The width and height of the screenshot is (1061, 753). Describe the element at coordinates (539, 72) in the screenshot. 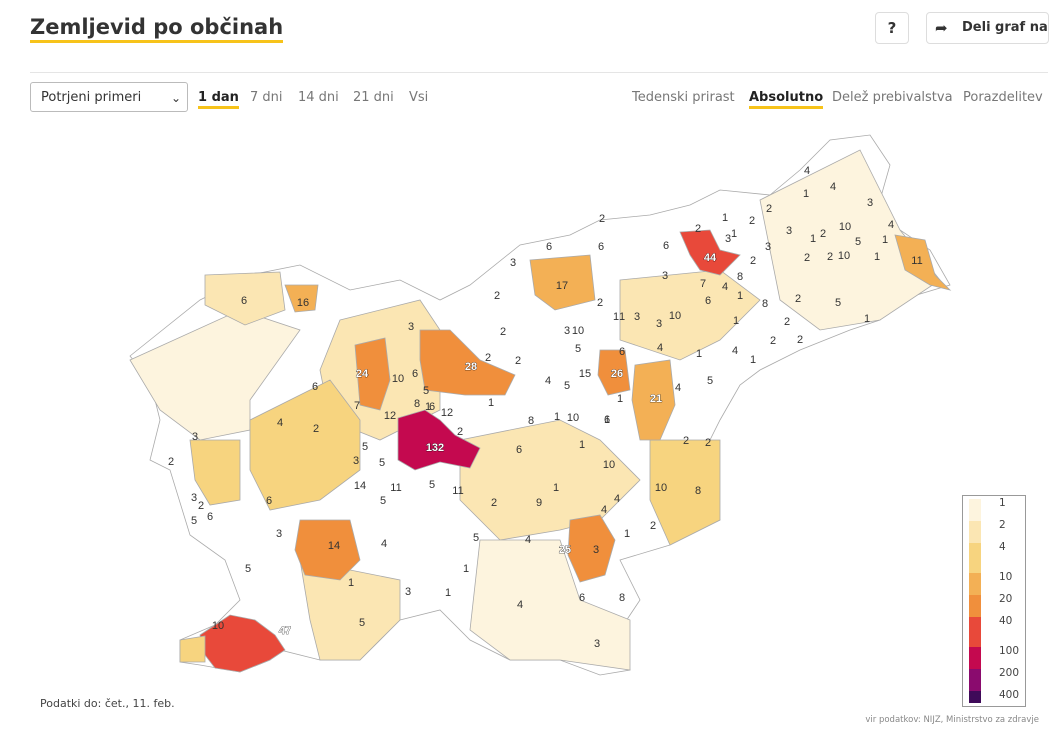

I see `divider` at that location.